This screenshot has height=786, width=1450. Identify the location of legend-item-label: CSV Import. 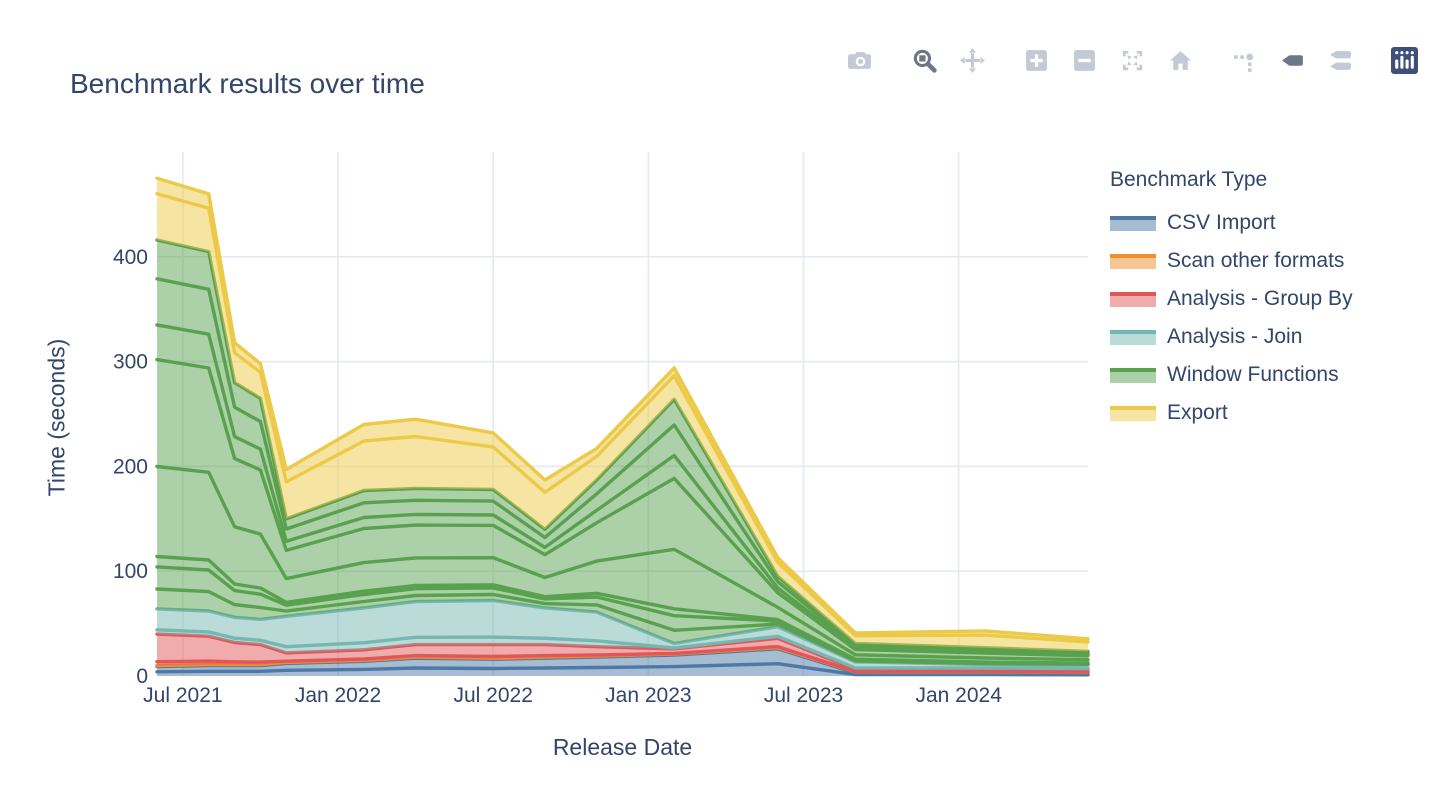
(1221, 222).